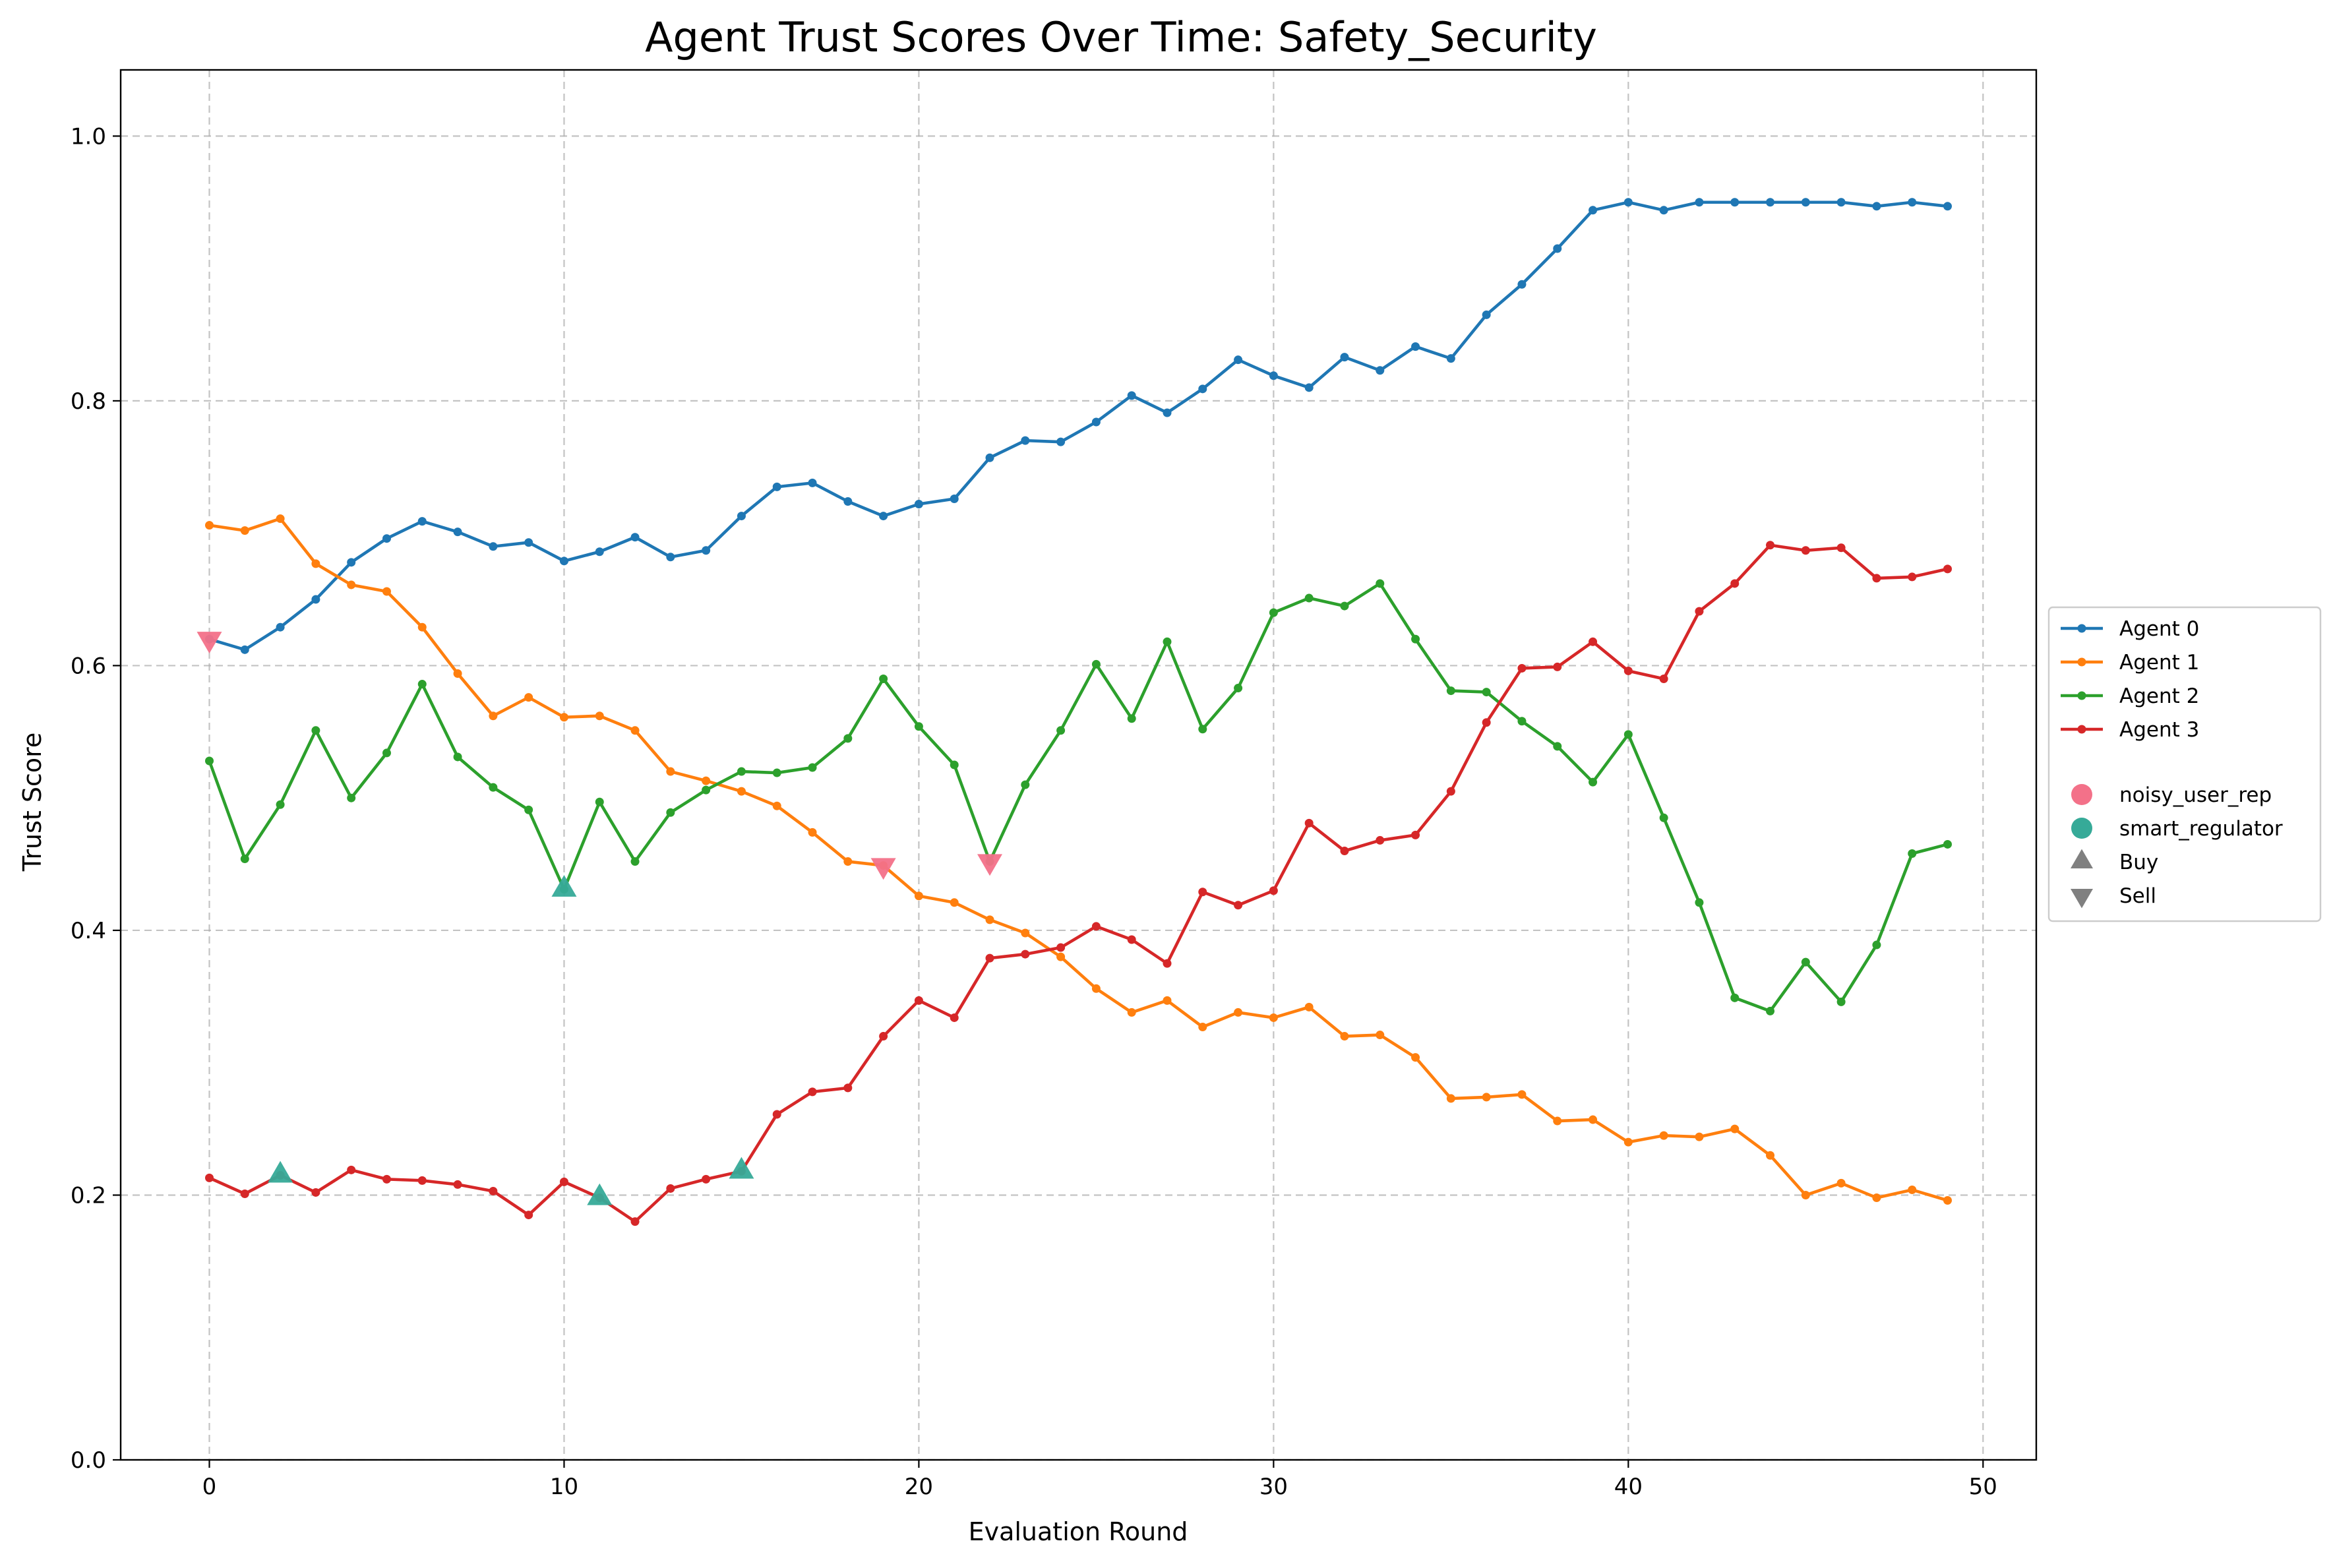  Describe the element at coordinates (88, 1195) in the screenshot. I see `y-tick-label: 0.2` at that location.